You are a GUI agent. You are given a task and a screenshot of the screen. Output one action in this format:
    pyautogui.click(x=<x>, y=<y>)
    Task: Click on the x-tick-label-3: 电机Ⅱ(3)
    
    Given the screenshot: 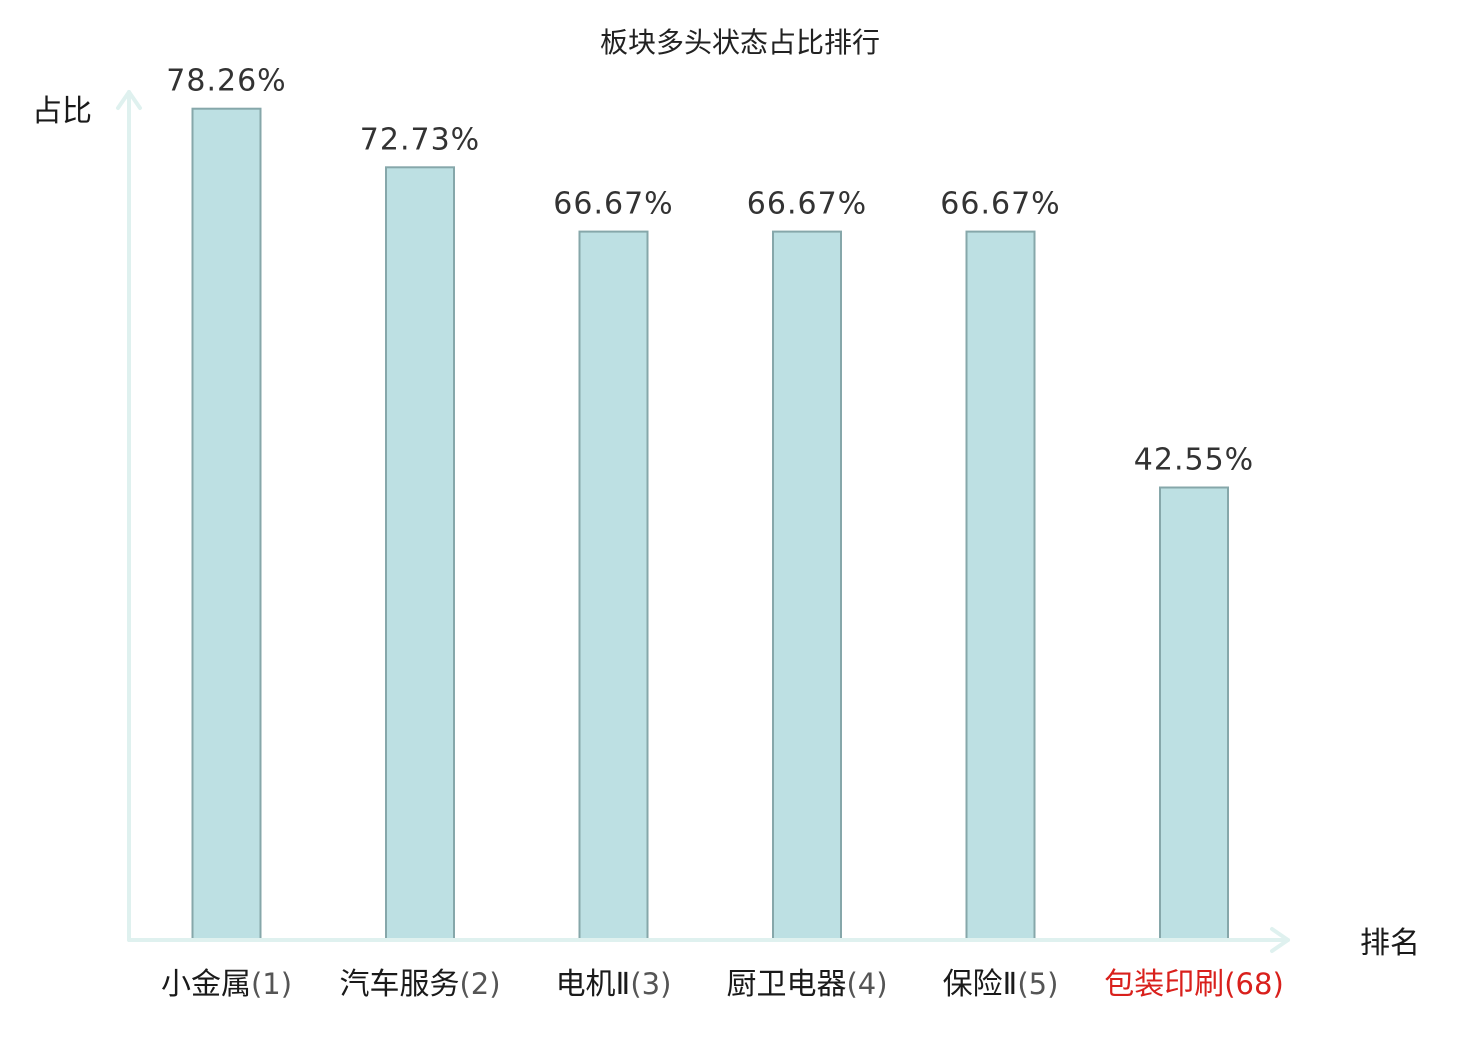 What is the action you would take?
    pyautogui.click(x=614, y=984)
    